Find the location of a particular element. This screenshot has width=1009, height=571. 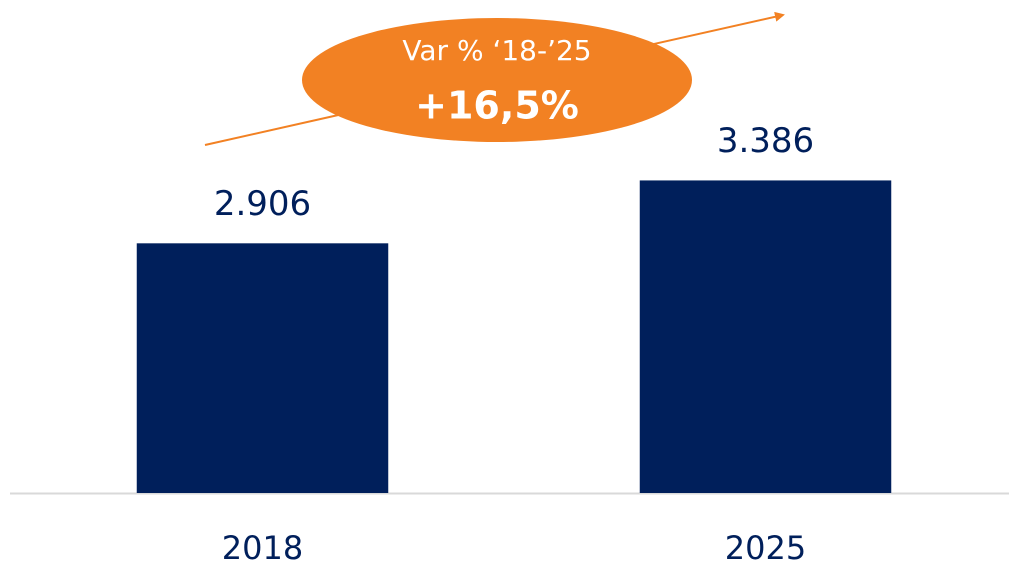

x-tick-label: 2018 is located at coordinates (262, 548).